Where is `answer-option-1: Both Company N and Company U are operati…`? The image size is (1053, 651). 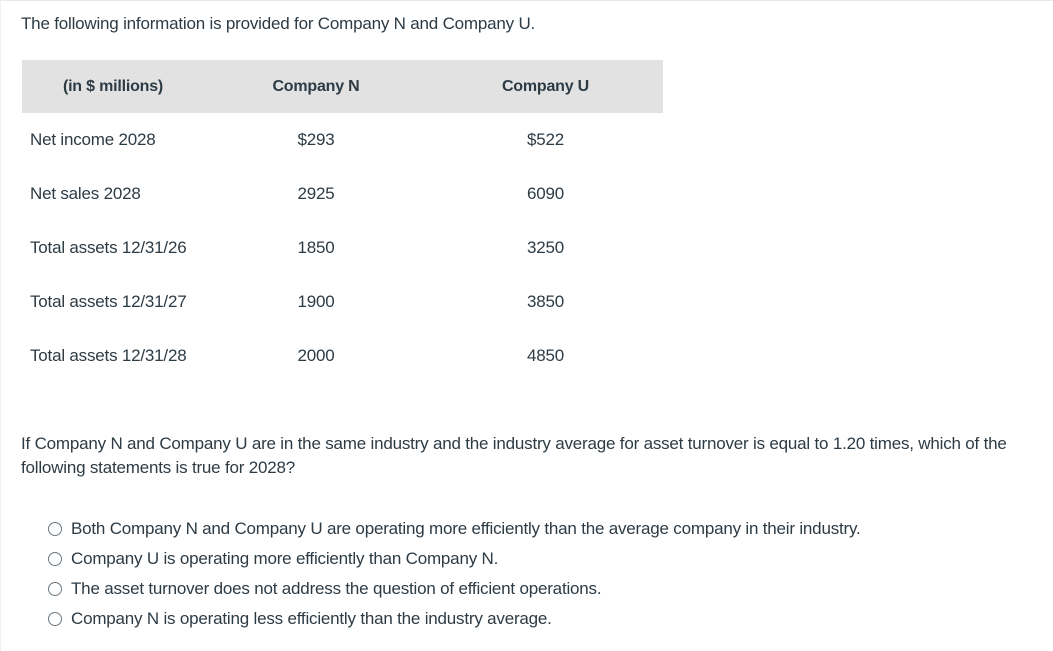
answer-option-1: Both Company N and Company U are operati… is located at coordinates (454, 529).